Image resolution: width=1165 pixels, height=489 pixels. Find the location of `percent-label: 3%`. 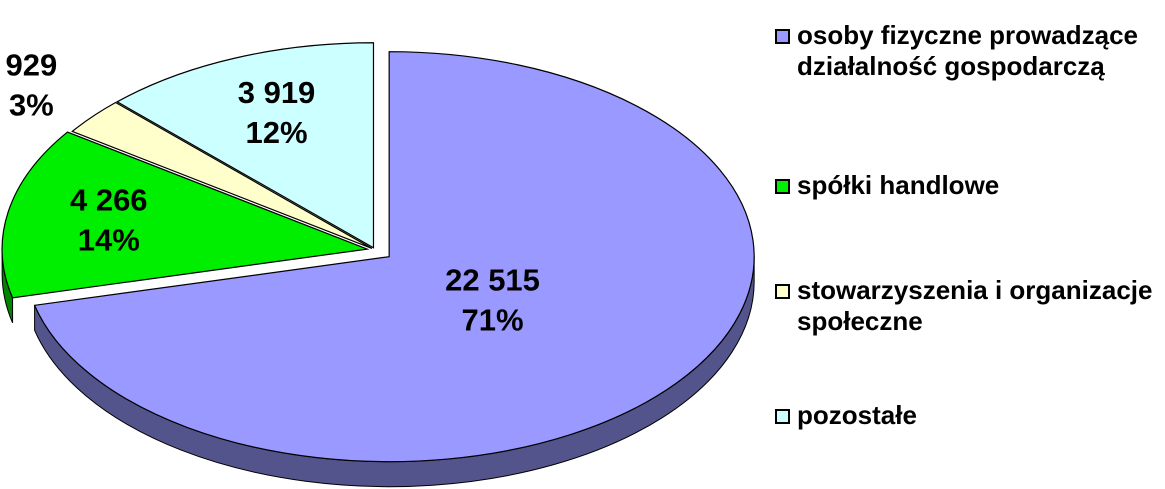

percent-label: 3% is located at coordinates (31, 105).